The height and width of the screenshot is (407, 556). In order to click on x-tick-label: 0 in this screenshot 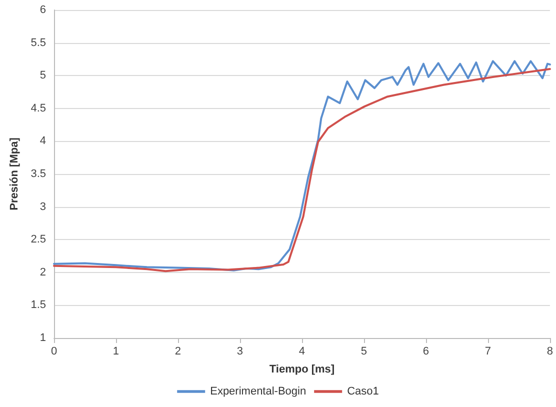, I will do `click(54, 352)`.